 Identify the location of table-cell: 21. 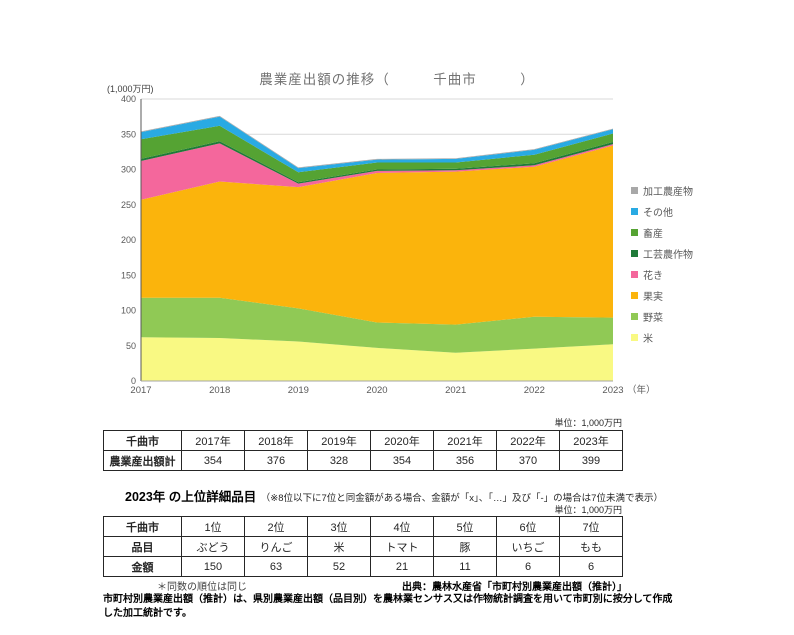
(402, 566).